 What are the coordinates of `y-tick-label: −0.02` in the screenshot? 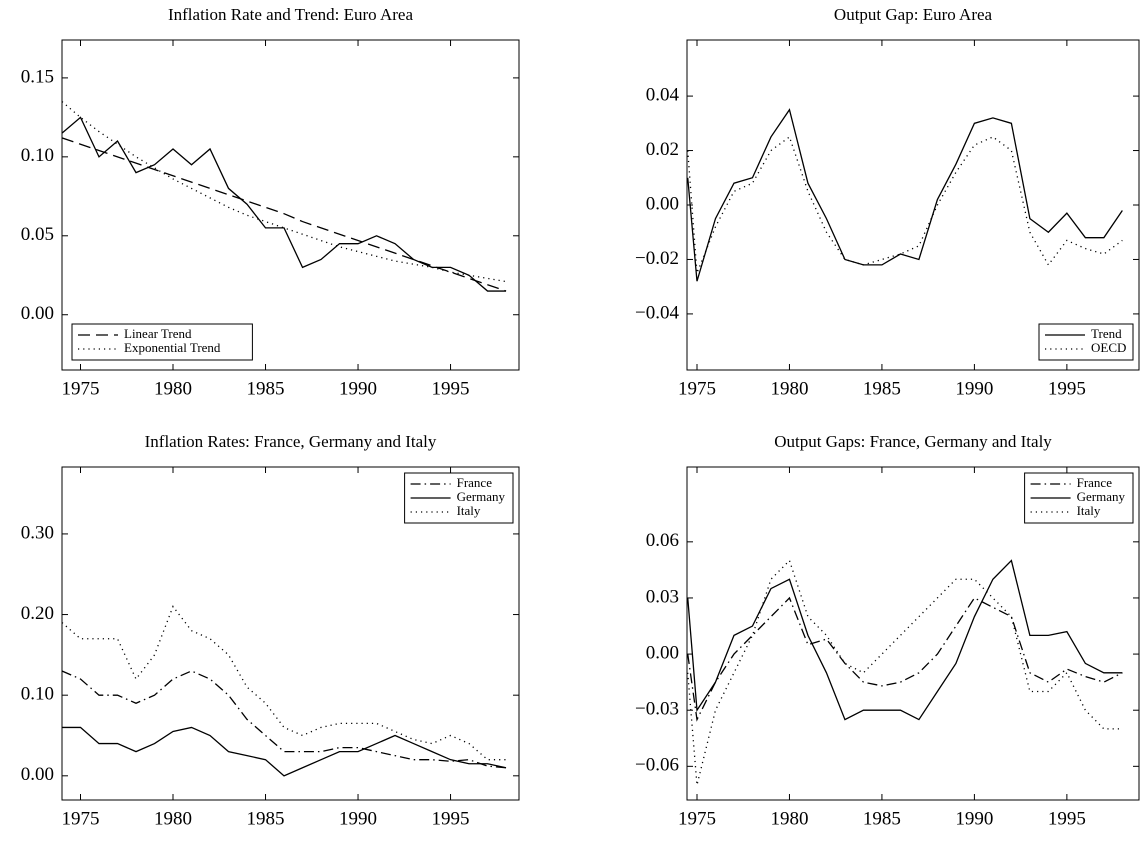 It's located at (657, 258).